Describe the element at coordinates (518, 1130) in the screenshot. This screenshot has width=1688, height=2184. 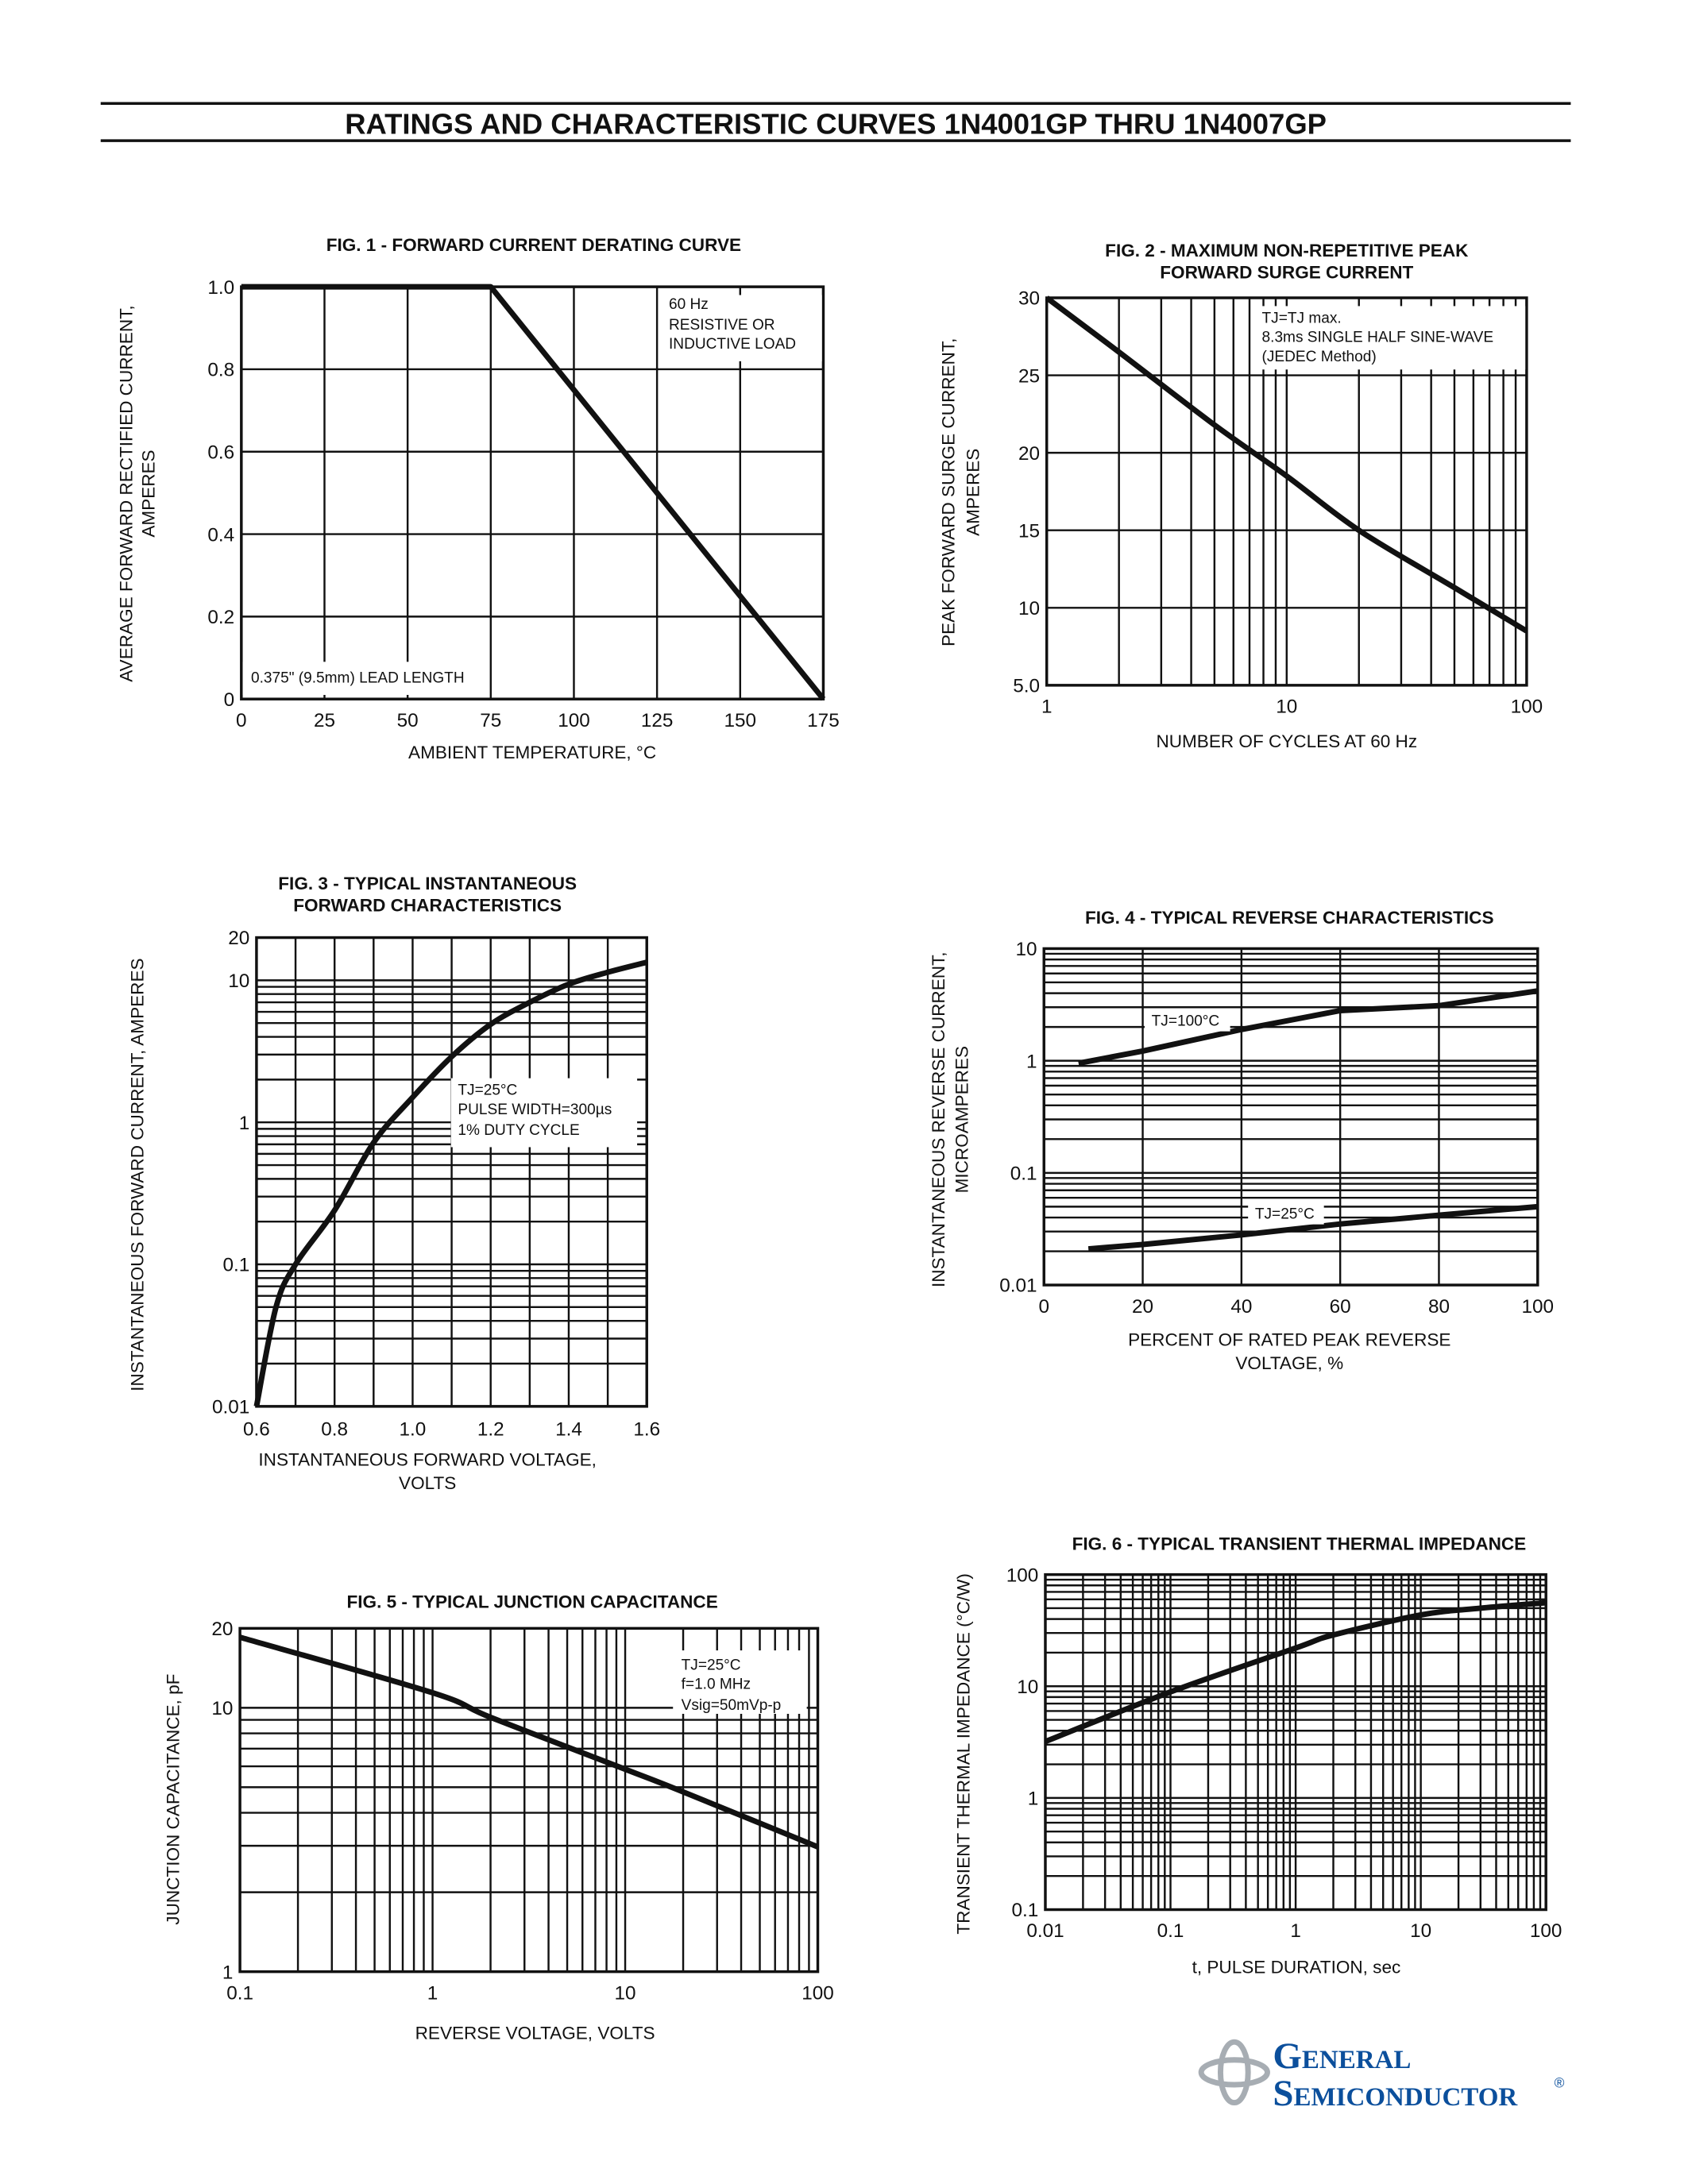
I see `annotation-text: 1% DUTY CYCLE` at that location.